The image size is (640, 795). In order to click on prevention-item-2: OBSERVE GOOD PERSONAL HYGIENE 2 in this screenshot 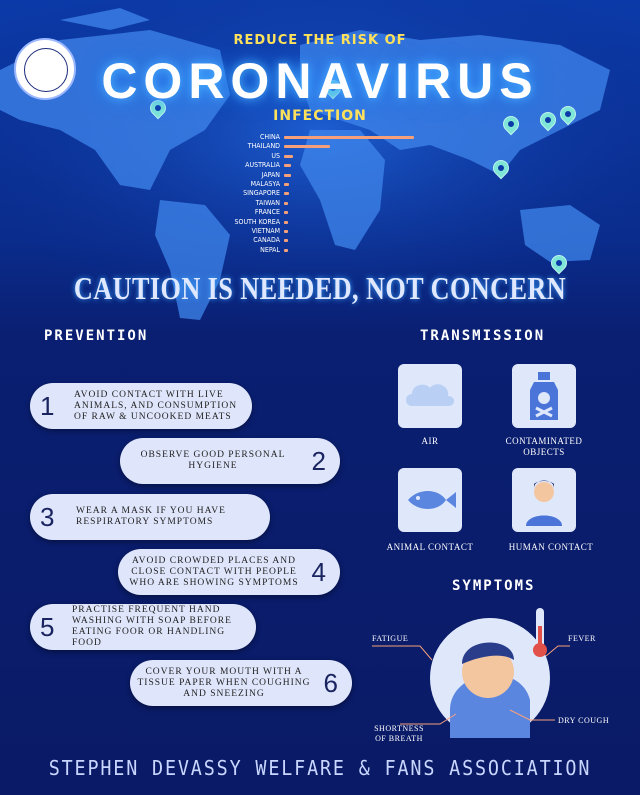, I will do `click(230, 461)`.